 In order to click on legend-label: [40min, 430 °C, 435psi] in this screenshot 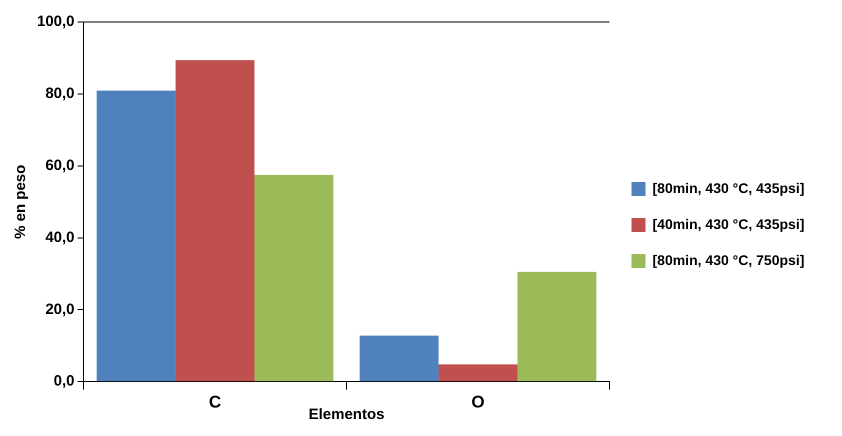, I will do `click(728, 224)`.